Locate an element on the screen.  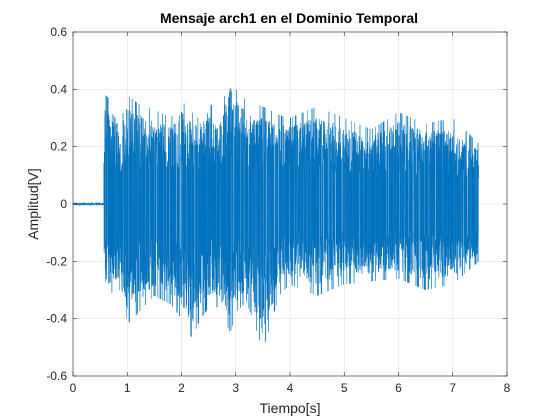
x-tick-label: 5 is located at coordinates (344, 388).